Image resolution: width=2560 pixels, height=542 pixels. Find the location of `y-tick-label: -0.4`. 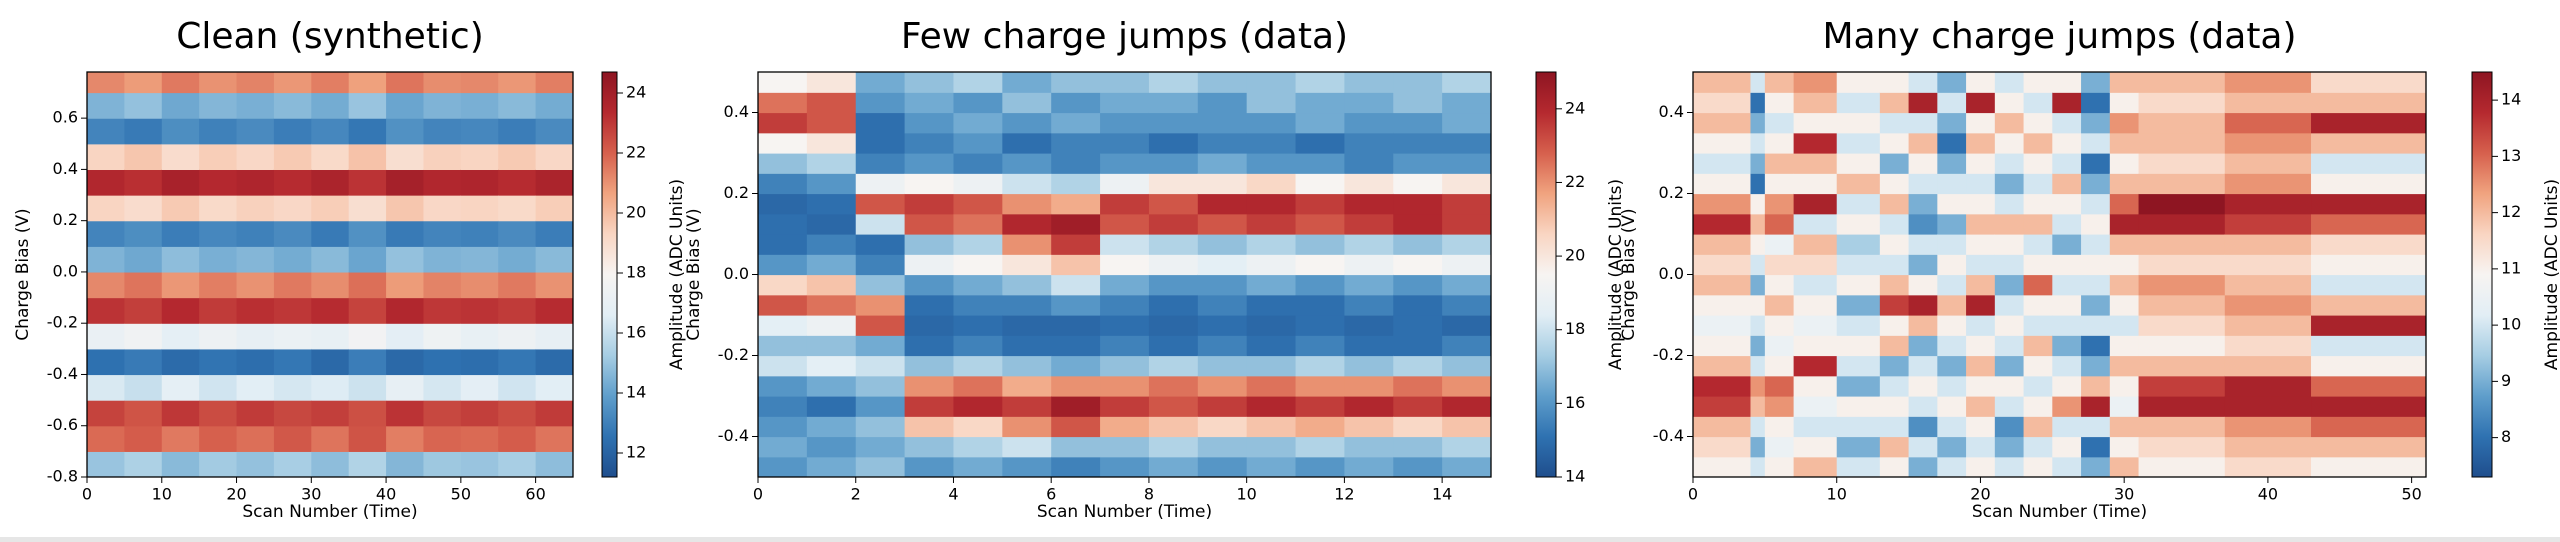

y-tick-label: -0.4 is located at coordinates (1668, 435).